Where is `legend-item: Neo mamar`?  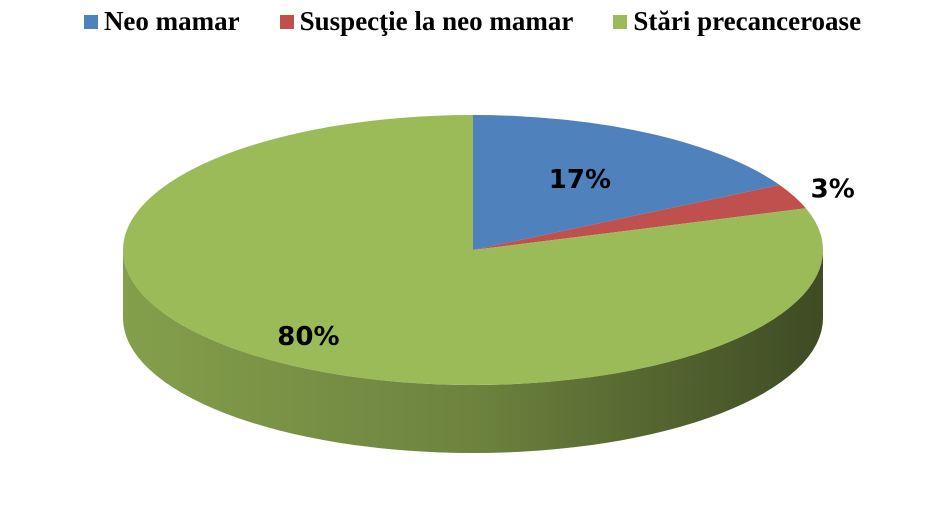
legend-item: Neo mamar is located at coordinates (161, 21).